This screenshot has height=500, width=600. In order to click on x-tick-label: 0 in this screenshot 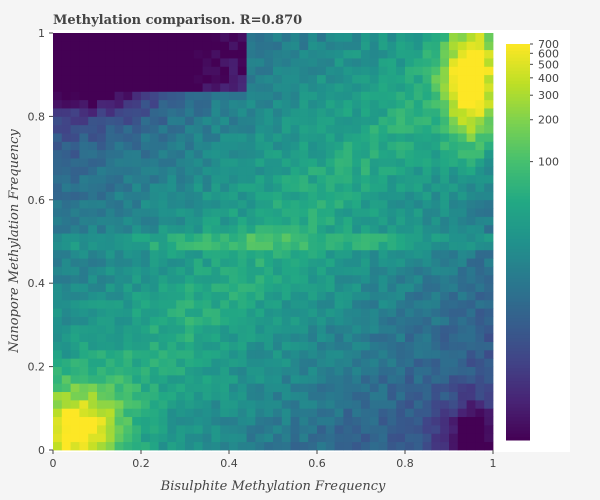, I will do `click(53, 463)`.